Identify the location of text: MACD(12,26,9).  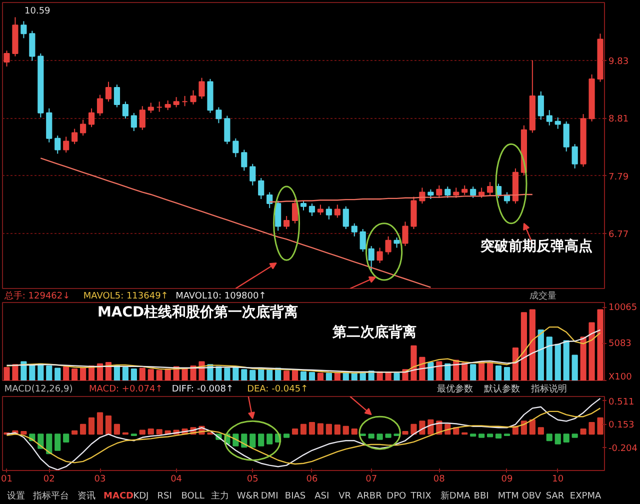
(38, 389).